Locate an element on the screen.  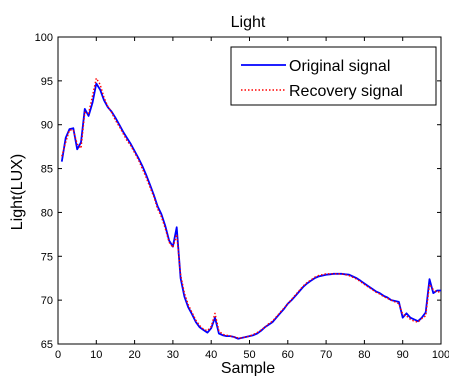
y-axis-label: Light(LUX) is located at coordinates (17, 192).